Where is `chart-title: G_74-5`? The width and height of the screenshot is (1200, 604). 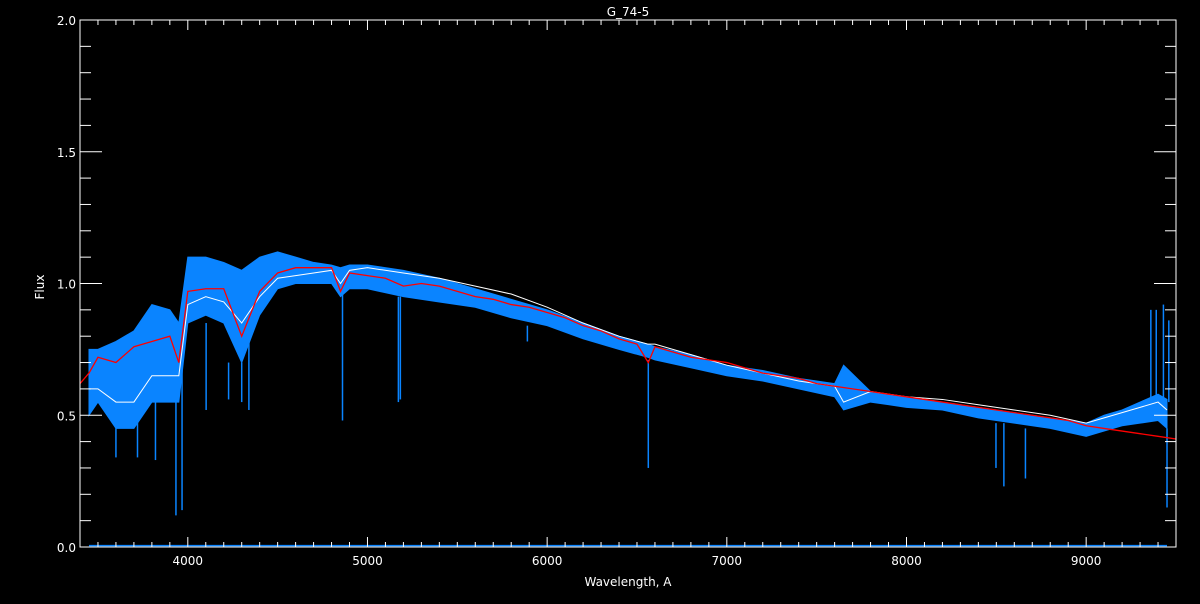 chart-title: G_74-5 is located at coordinates (628, 12).